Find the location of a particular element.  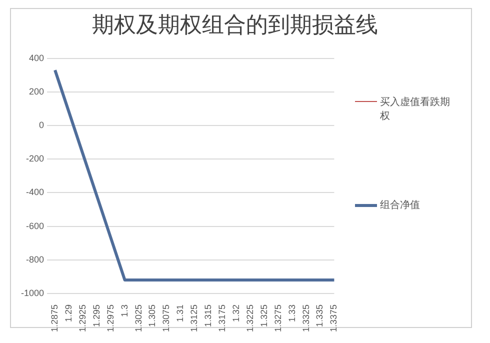

y-tick-label: -800 is located at coordinates (35, 259).